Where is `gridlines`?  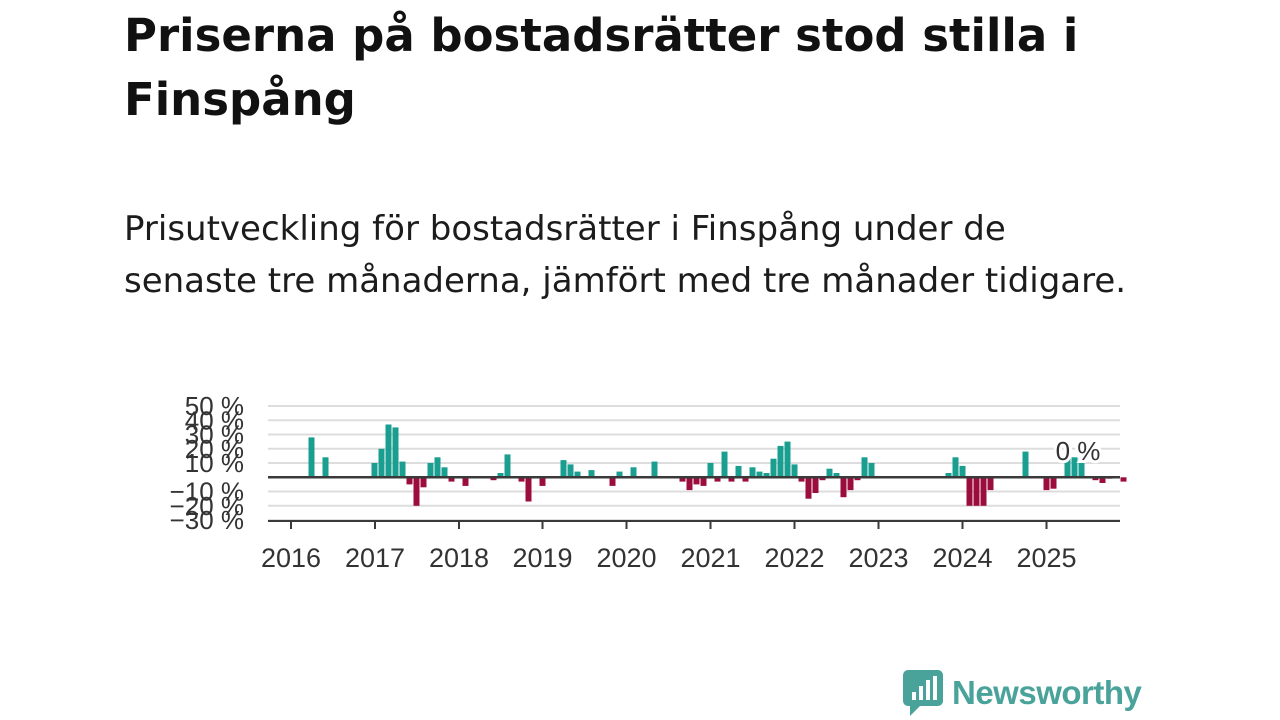
gridlines is located at coordinates (694, 463).